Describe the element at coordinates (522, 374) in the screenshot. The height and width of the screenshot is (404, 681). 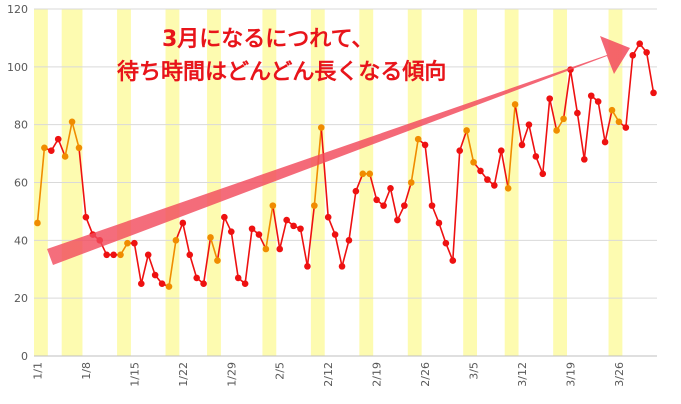
I see `x-tick-3-12: 3/12` at that location.